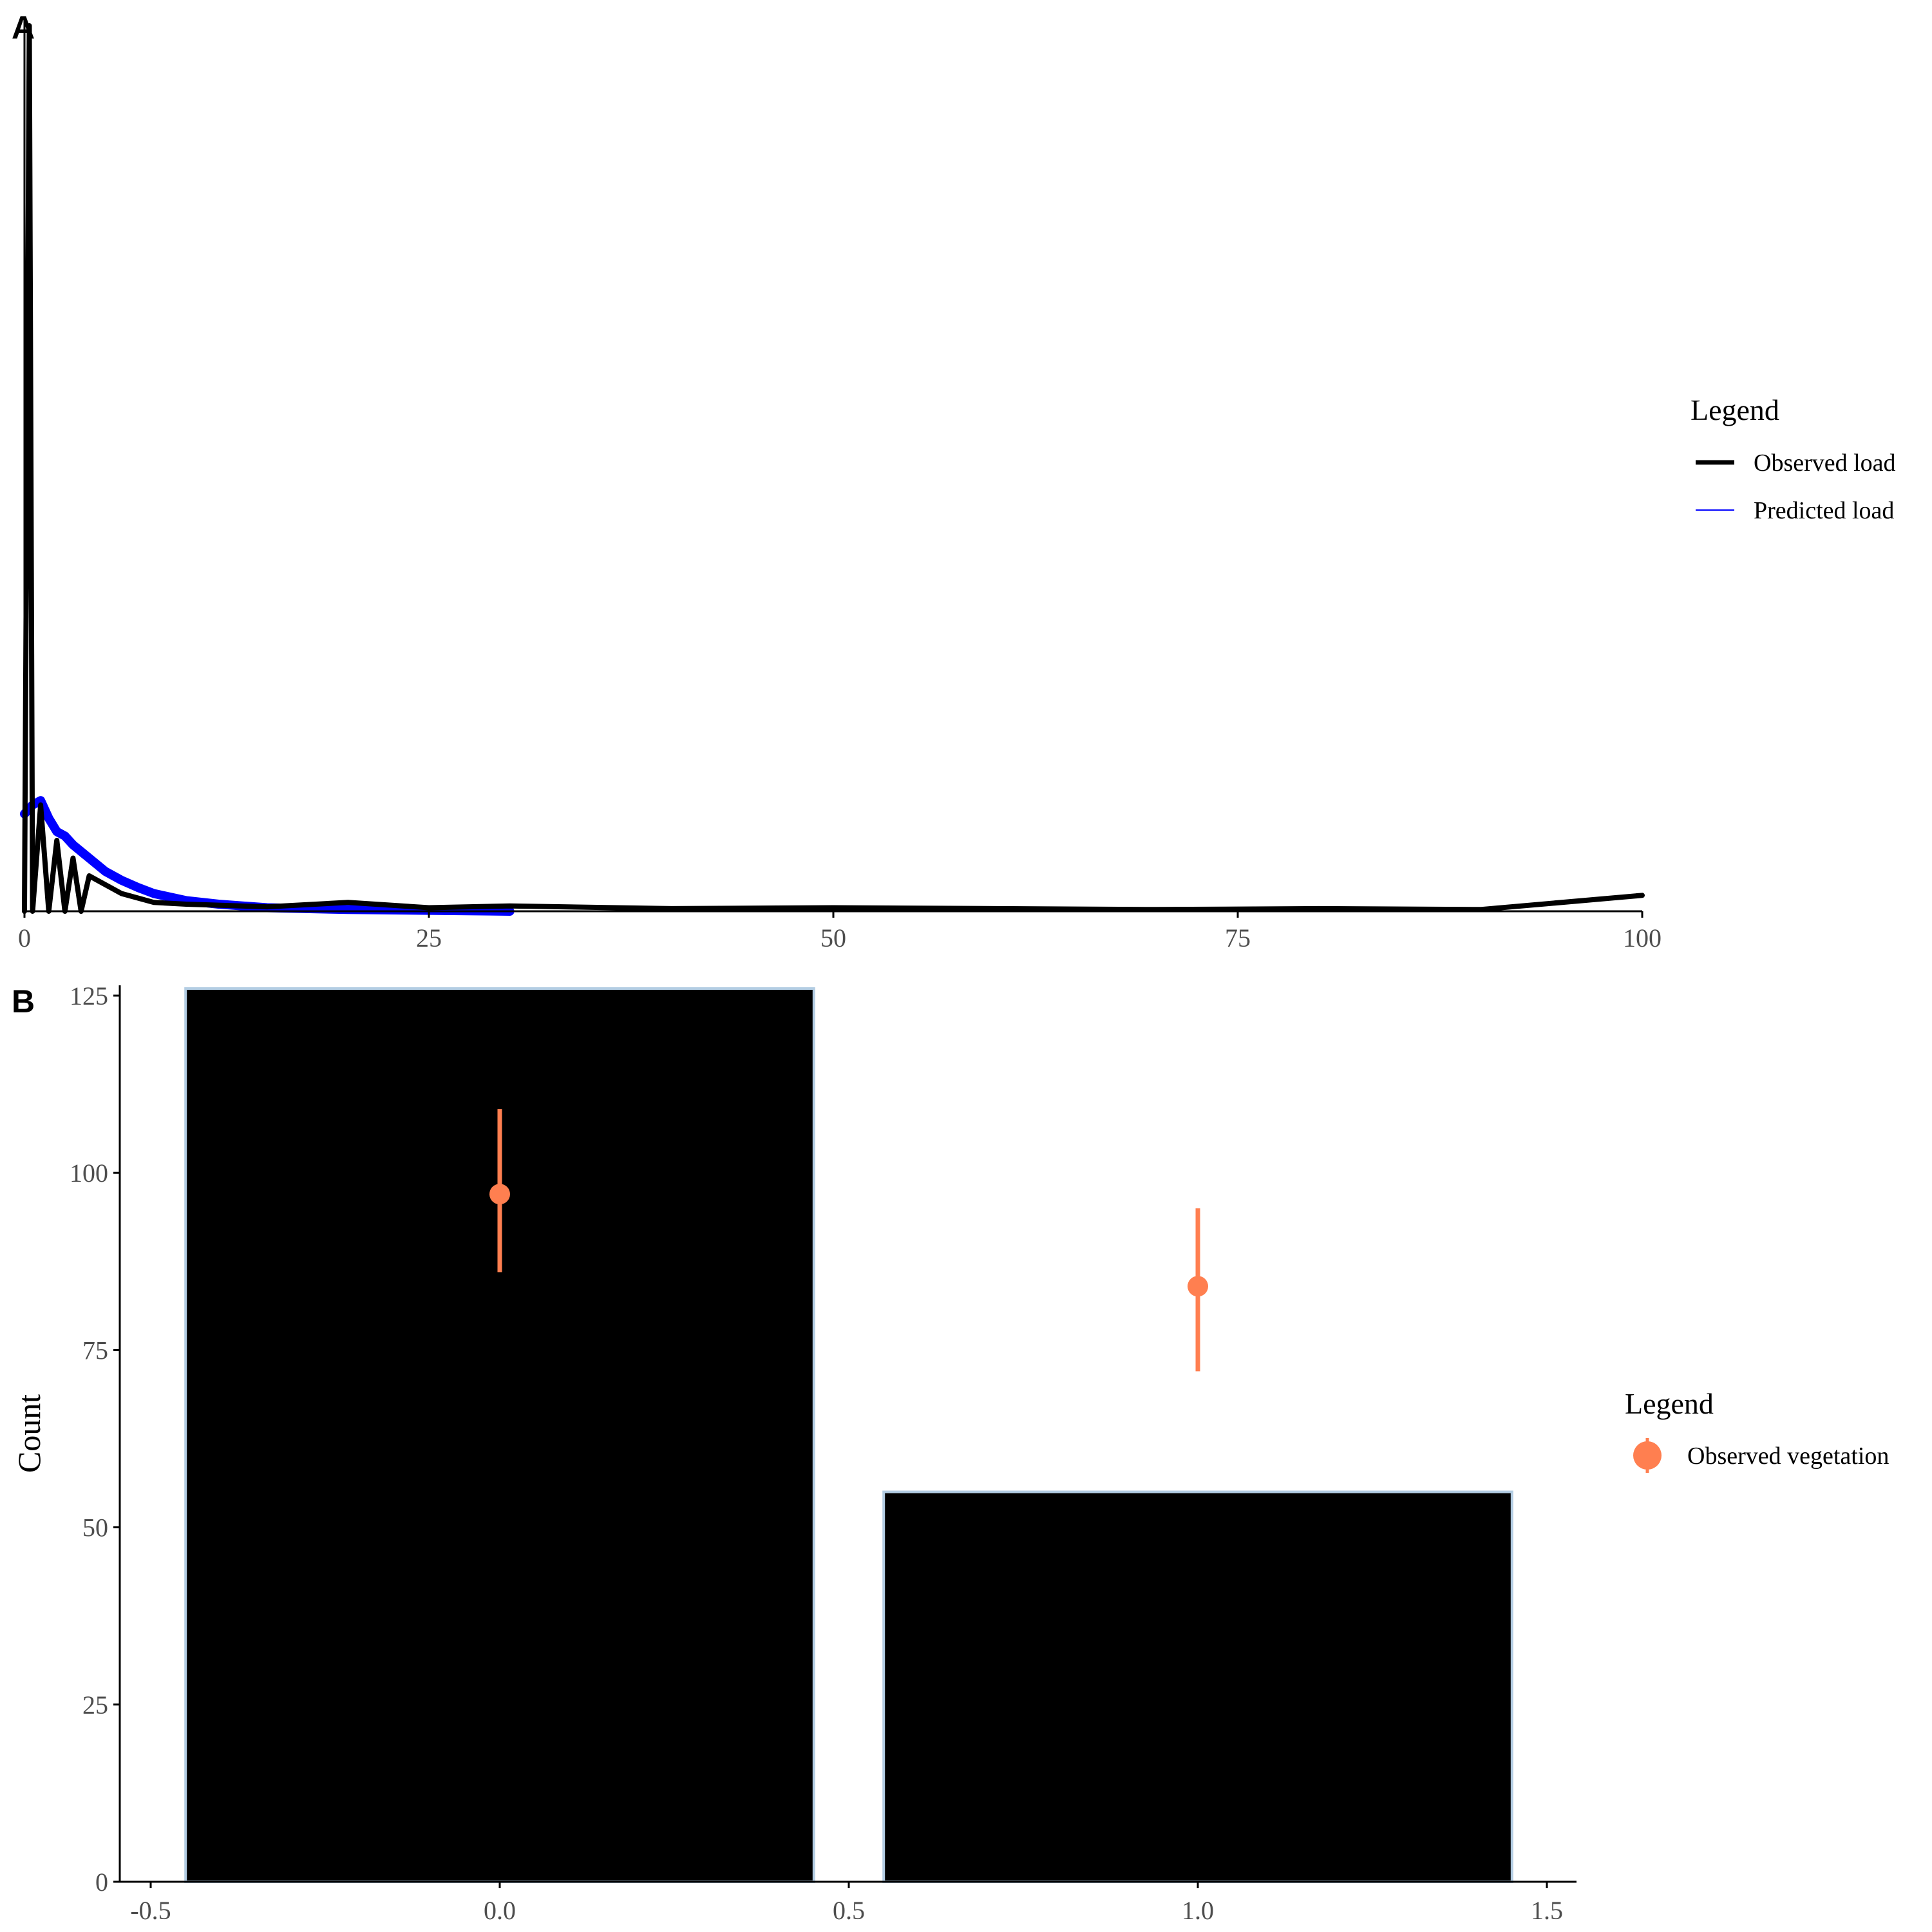  Describe the element at coordinates (24, 938) in the screenshot. I see `panel-a-x-tick-label: 0` at that location.